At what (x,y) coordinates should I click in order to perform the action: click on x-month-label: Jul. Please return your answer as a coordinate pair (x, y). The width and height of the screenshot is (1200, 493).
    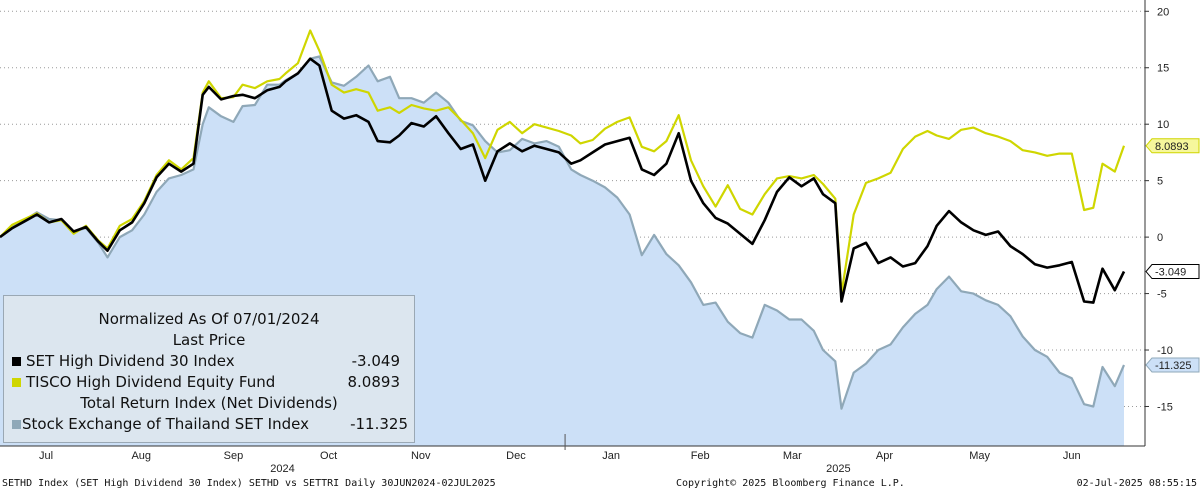
    Looking at the image, I should click on (46, 456).